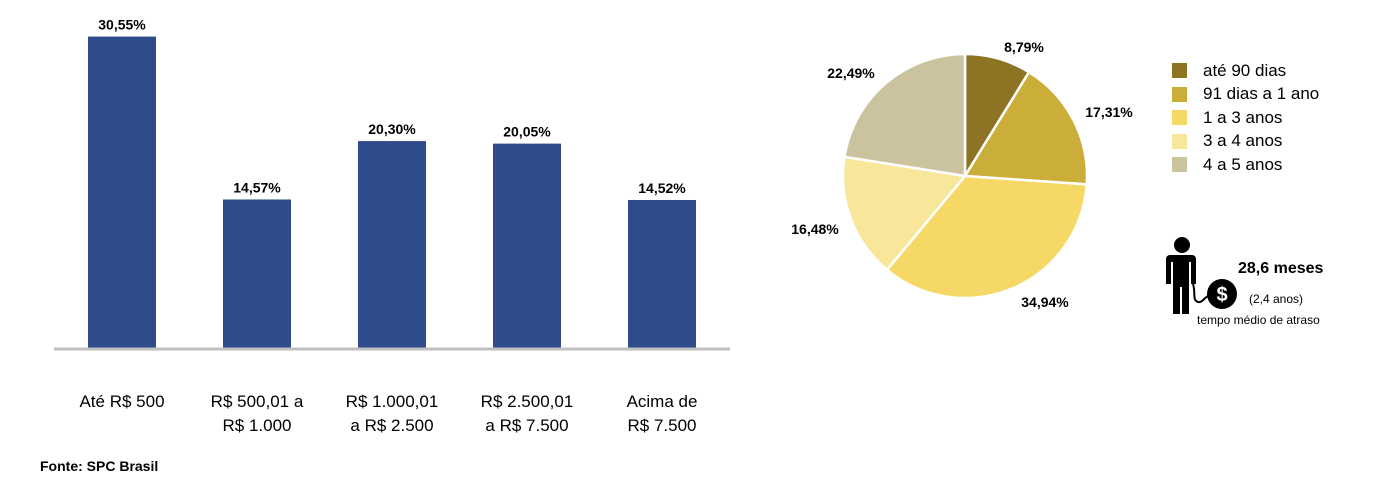 Image resolution: width=1396 pixels, height=500 pixels. What do you see at coordinates (122, 25) in the screenshot?
I see `bar-value-label: 30,55%` at bounding box center [122, 25].